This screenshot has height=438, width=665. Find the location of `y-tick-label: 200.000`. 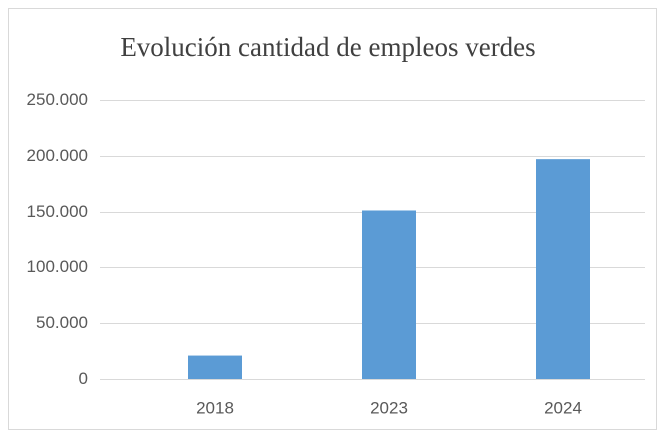

y-tick-label: 200.000 is located at coordinates (57, 155).